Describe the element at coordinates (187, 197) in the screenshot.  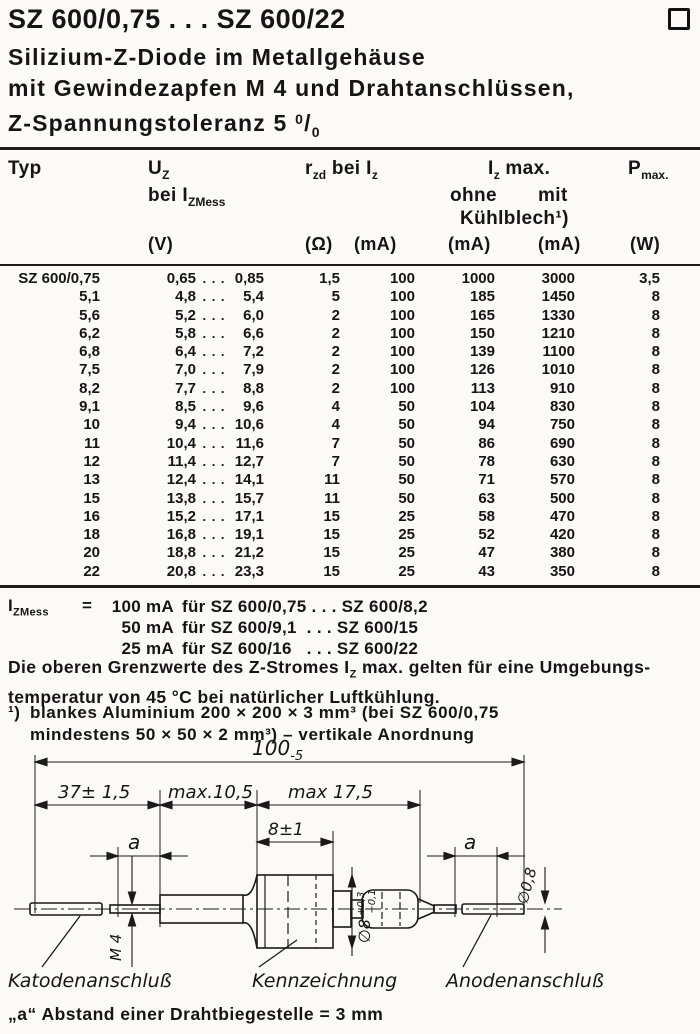
I see `header-uz-condition: bei IZMess` at that location.